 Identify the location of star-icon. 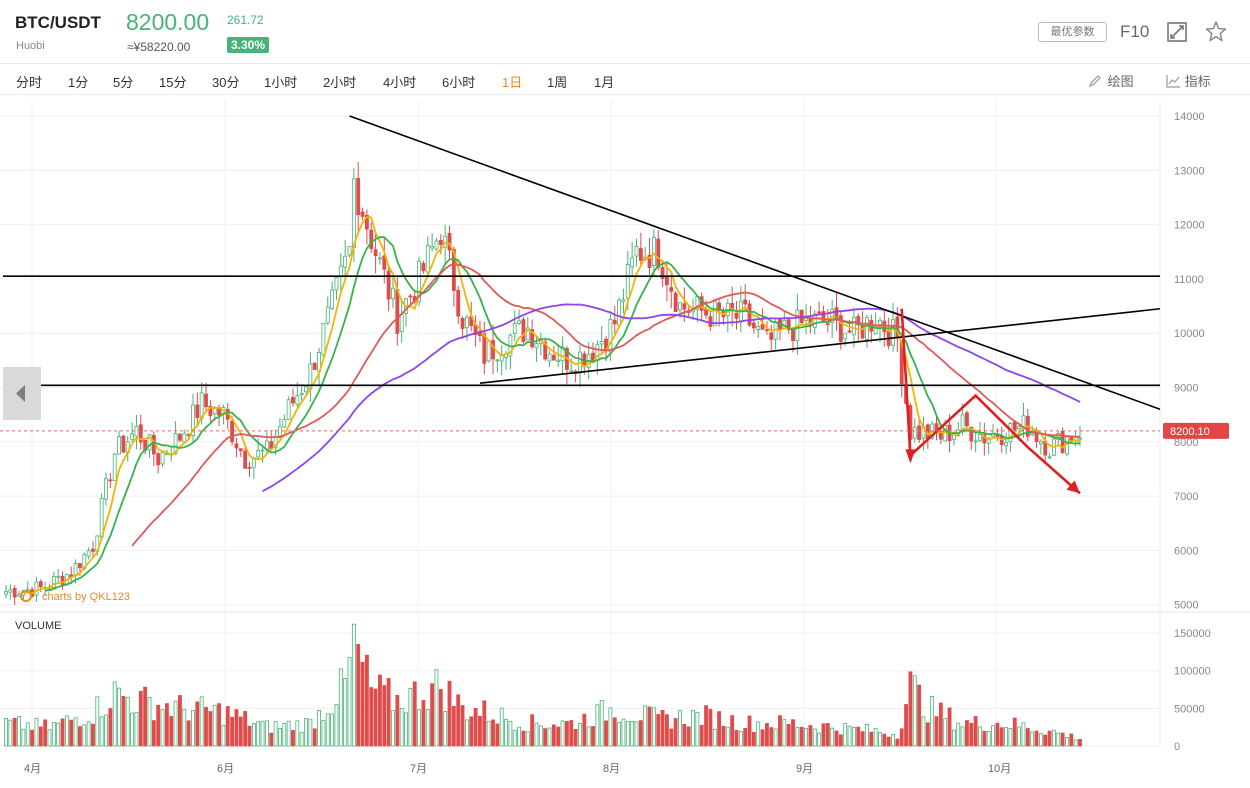
(1216, 32).